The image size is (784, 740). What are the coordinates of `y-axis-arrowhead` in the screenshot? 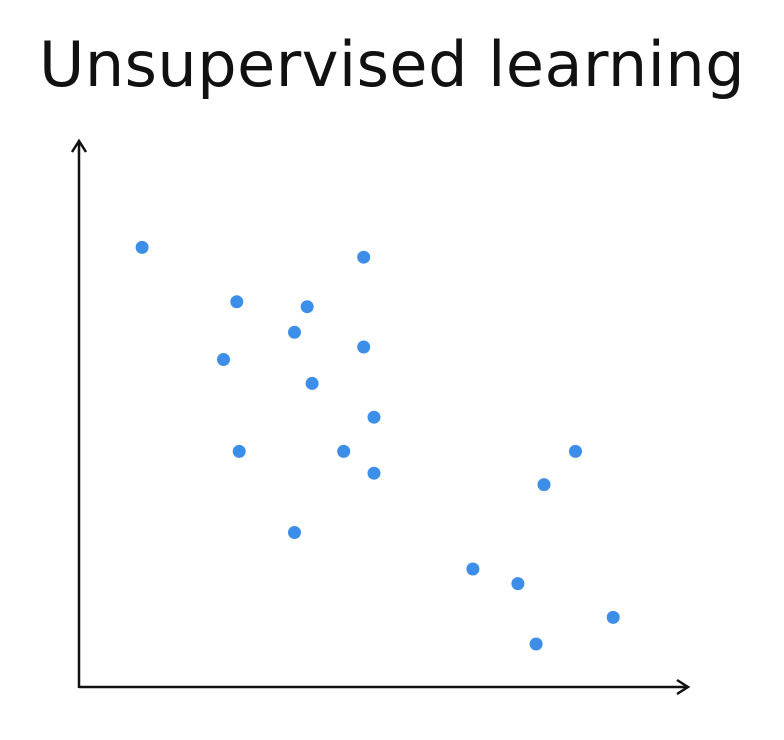 It's located at (79, 145).